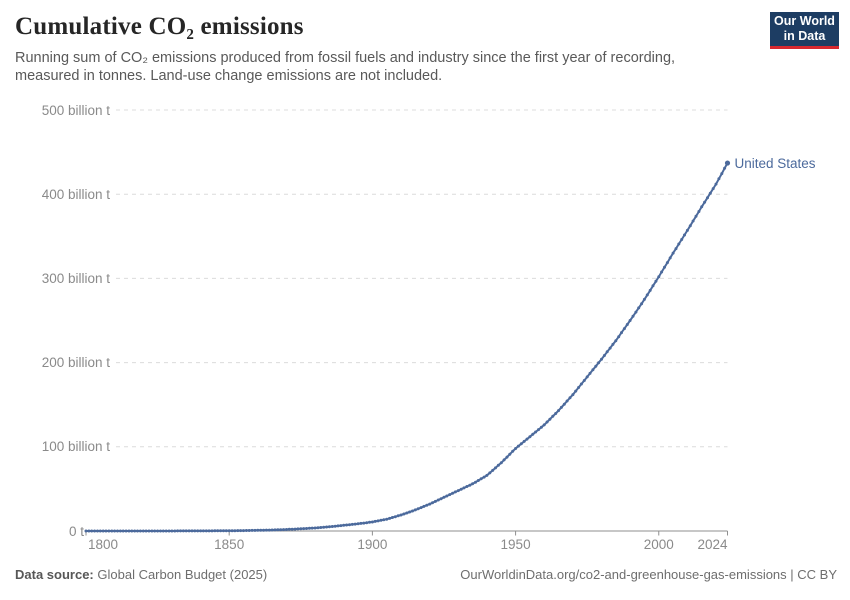  Describe the element at coordinates (804, 30) in the screenshot. I see `owid-logo: Our World in Data` at that location.